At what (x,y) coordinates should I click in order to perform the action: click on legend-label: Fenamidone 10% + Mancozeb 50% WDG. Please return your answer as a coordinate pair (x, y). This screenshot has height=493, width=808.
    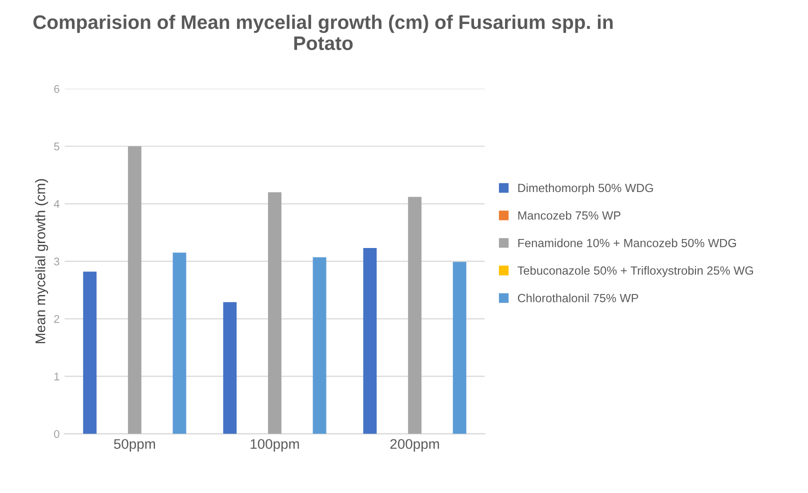
    Looking at the image, I should click on (627, 243).